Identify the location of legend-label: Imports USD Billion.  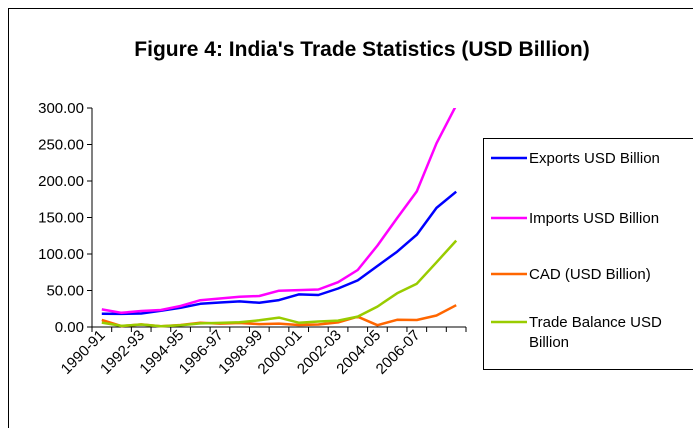
(594, 218).